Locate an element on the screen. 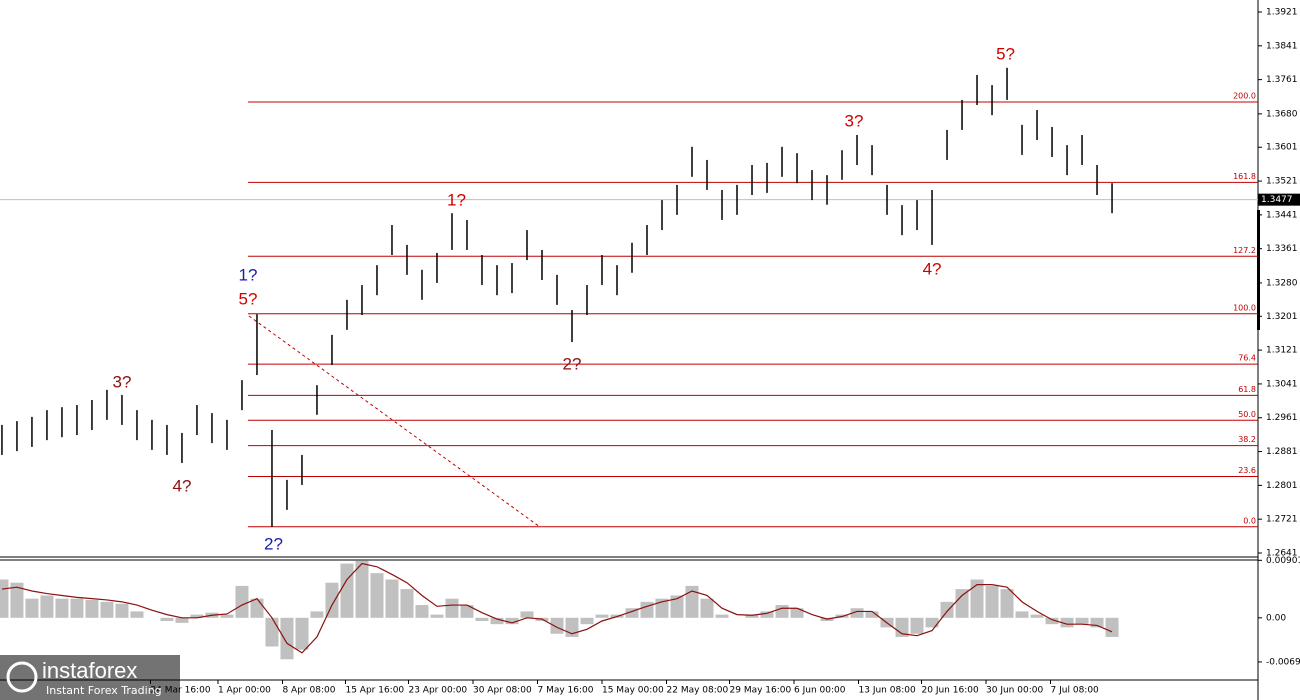 The image size is (1300, 700). y-tick-label: 1.3601 is located at coordinates (1282, 148).